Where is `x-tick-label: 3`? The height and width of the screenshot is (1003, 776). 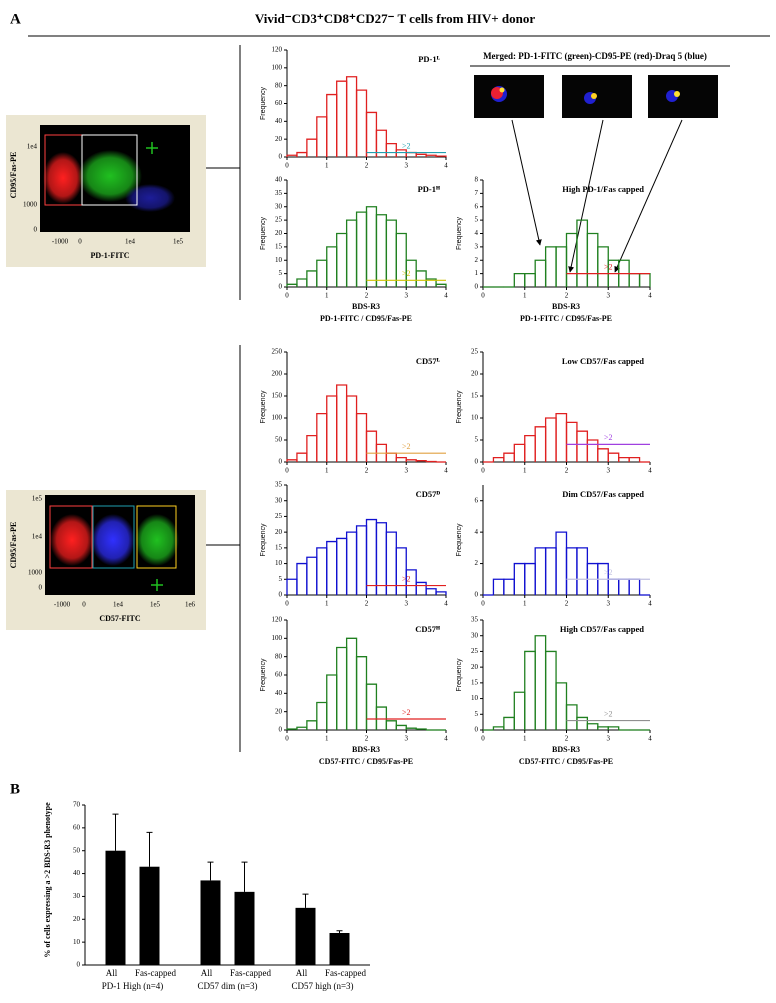
x-tick-label: 3 is located at coordinates (407, 604).